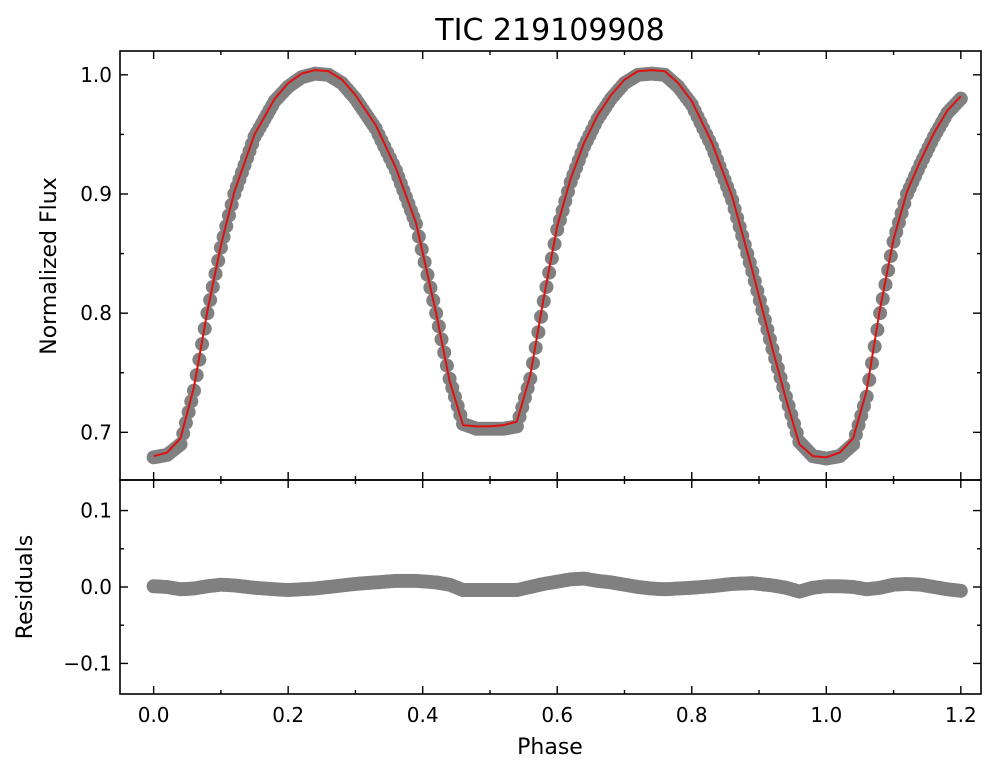 Image resolution: width=996 pixels, height=775 pixels. Describe the element at coordinates (154, 715) in the screenshot. I see `residuals-x-tick-label: 0.0` at that location.